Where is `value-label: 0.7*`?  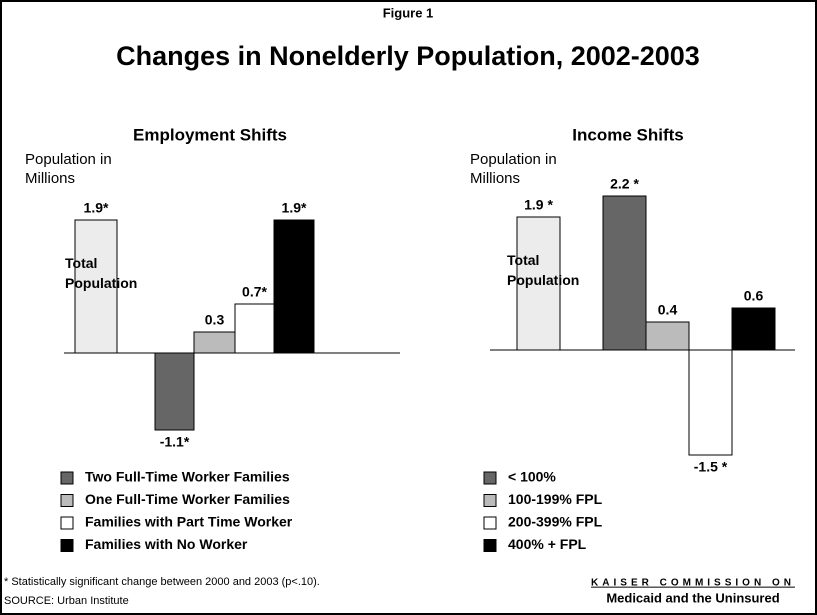 value-label: 0.7* is located at coordinates (254, 292).